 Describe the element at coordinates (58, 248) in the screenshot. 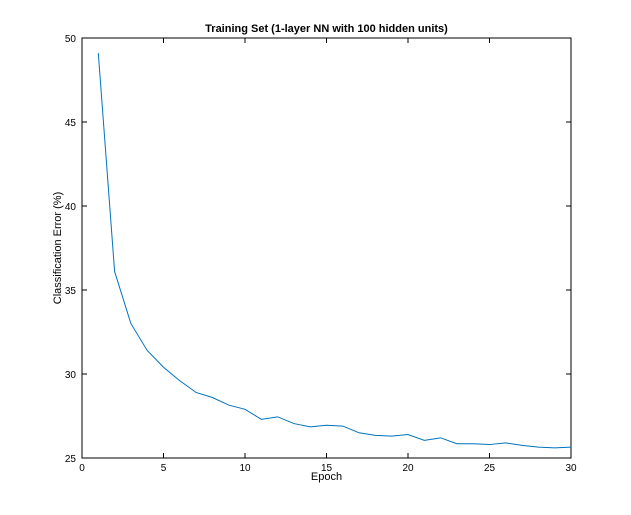

I see `y-axis-label: Classification Error (%)` at that location.